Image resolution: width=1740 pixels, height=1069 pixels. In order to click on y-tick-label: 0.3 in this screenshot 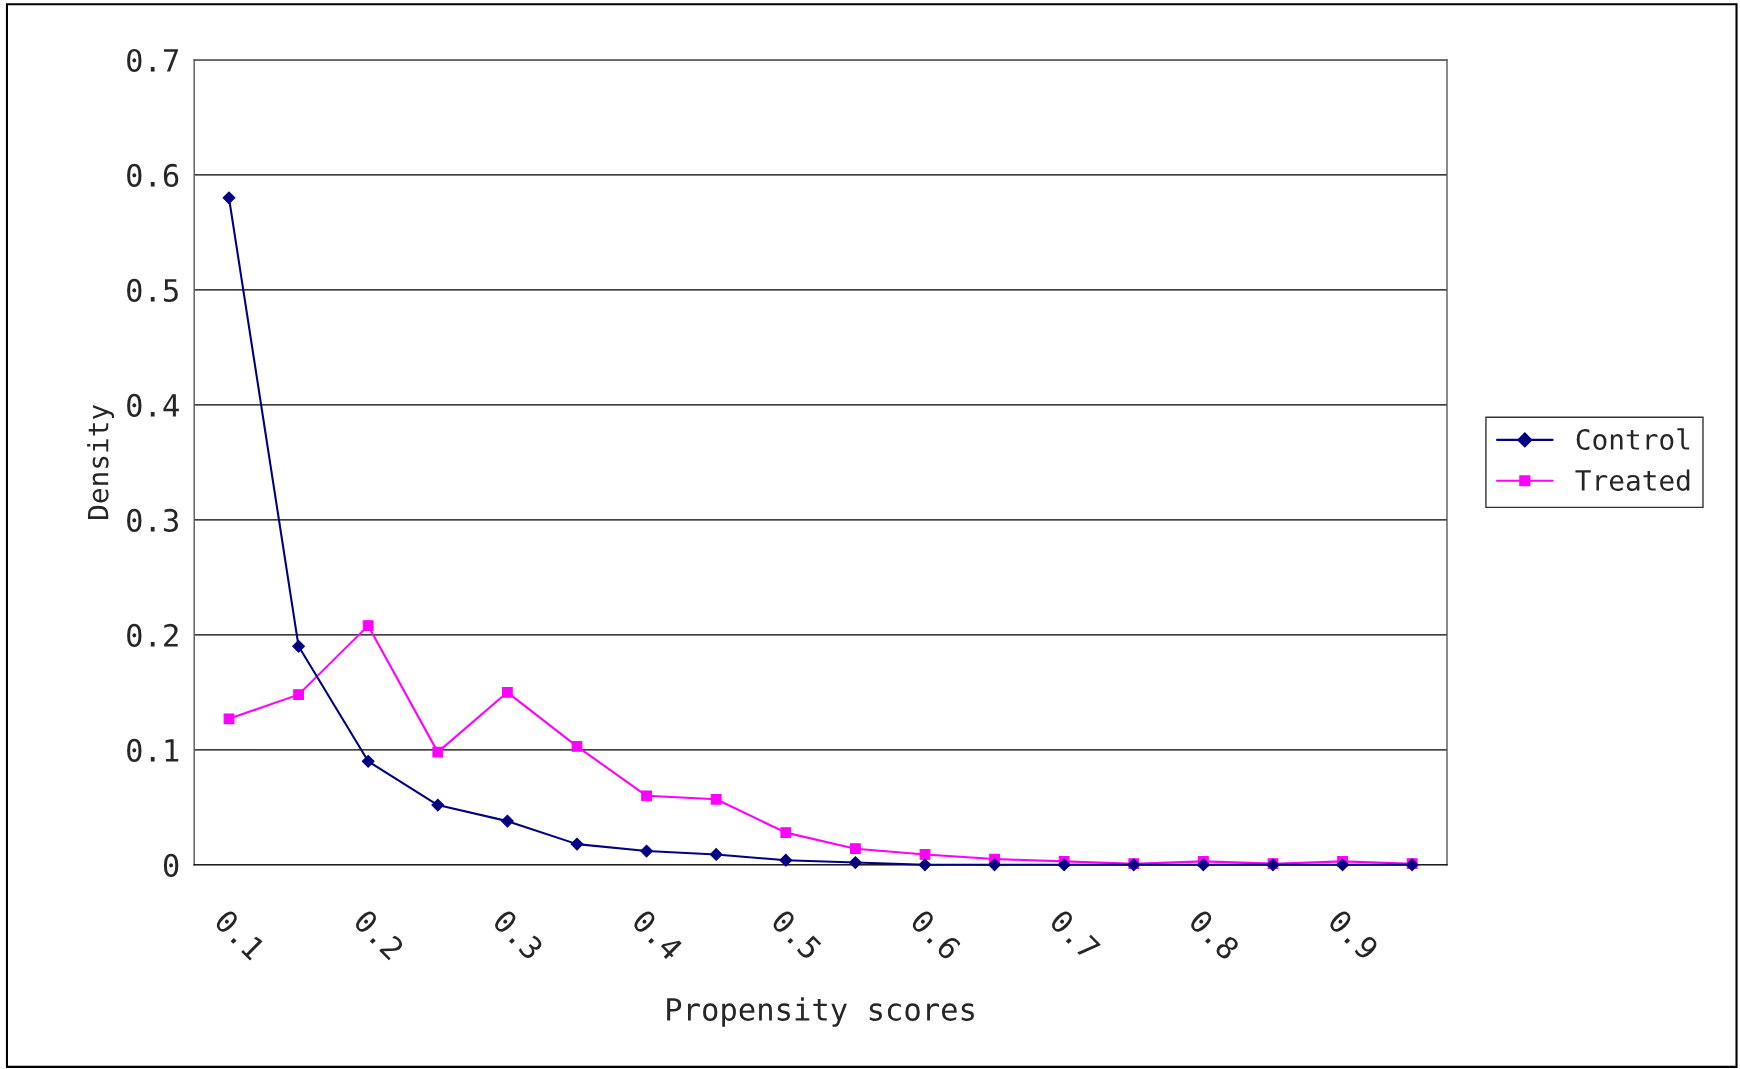, I will do `click(152, 520)`.